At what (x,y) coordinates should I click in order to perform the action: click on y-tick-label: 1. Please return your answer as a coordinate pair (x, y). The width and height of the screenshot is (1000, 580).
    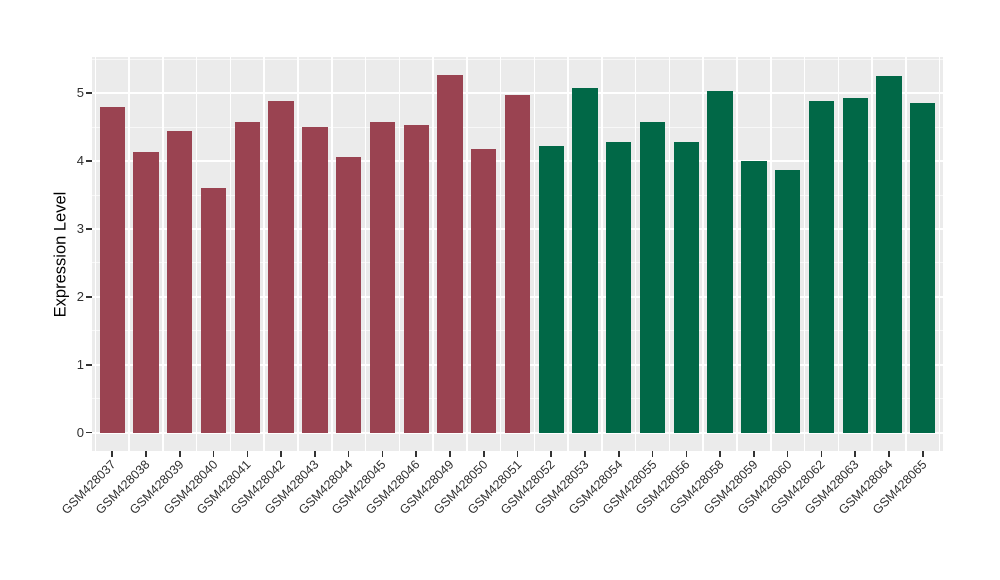
    Looking at the image, I should click on (80, 364).